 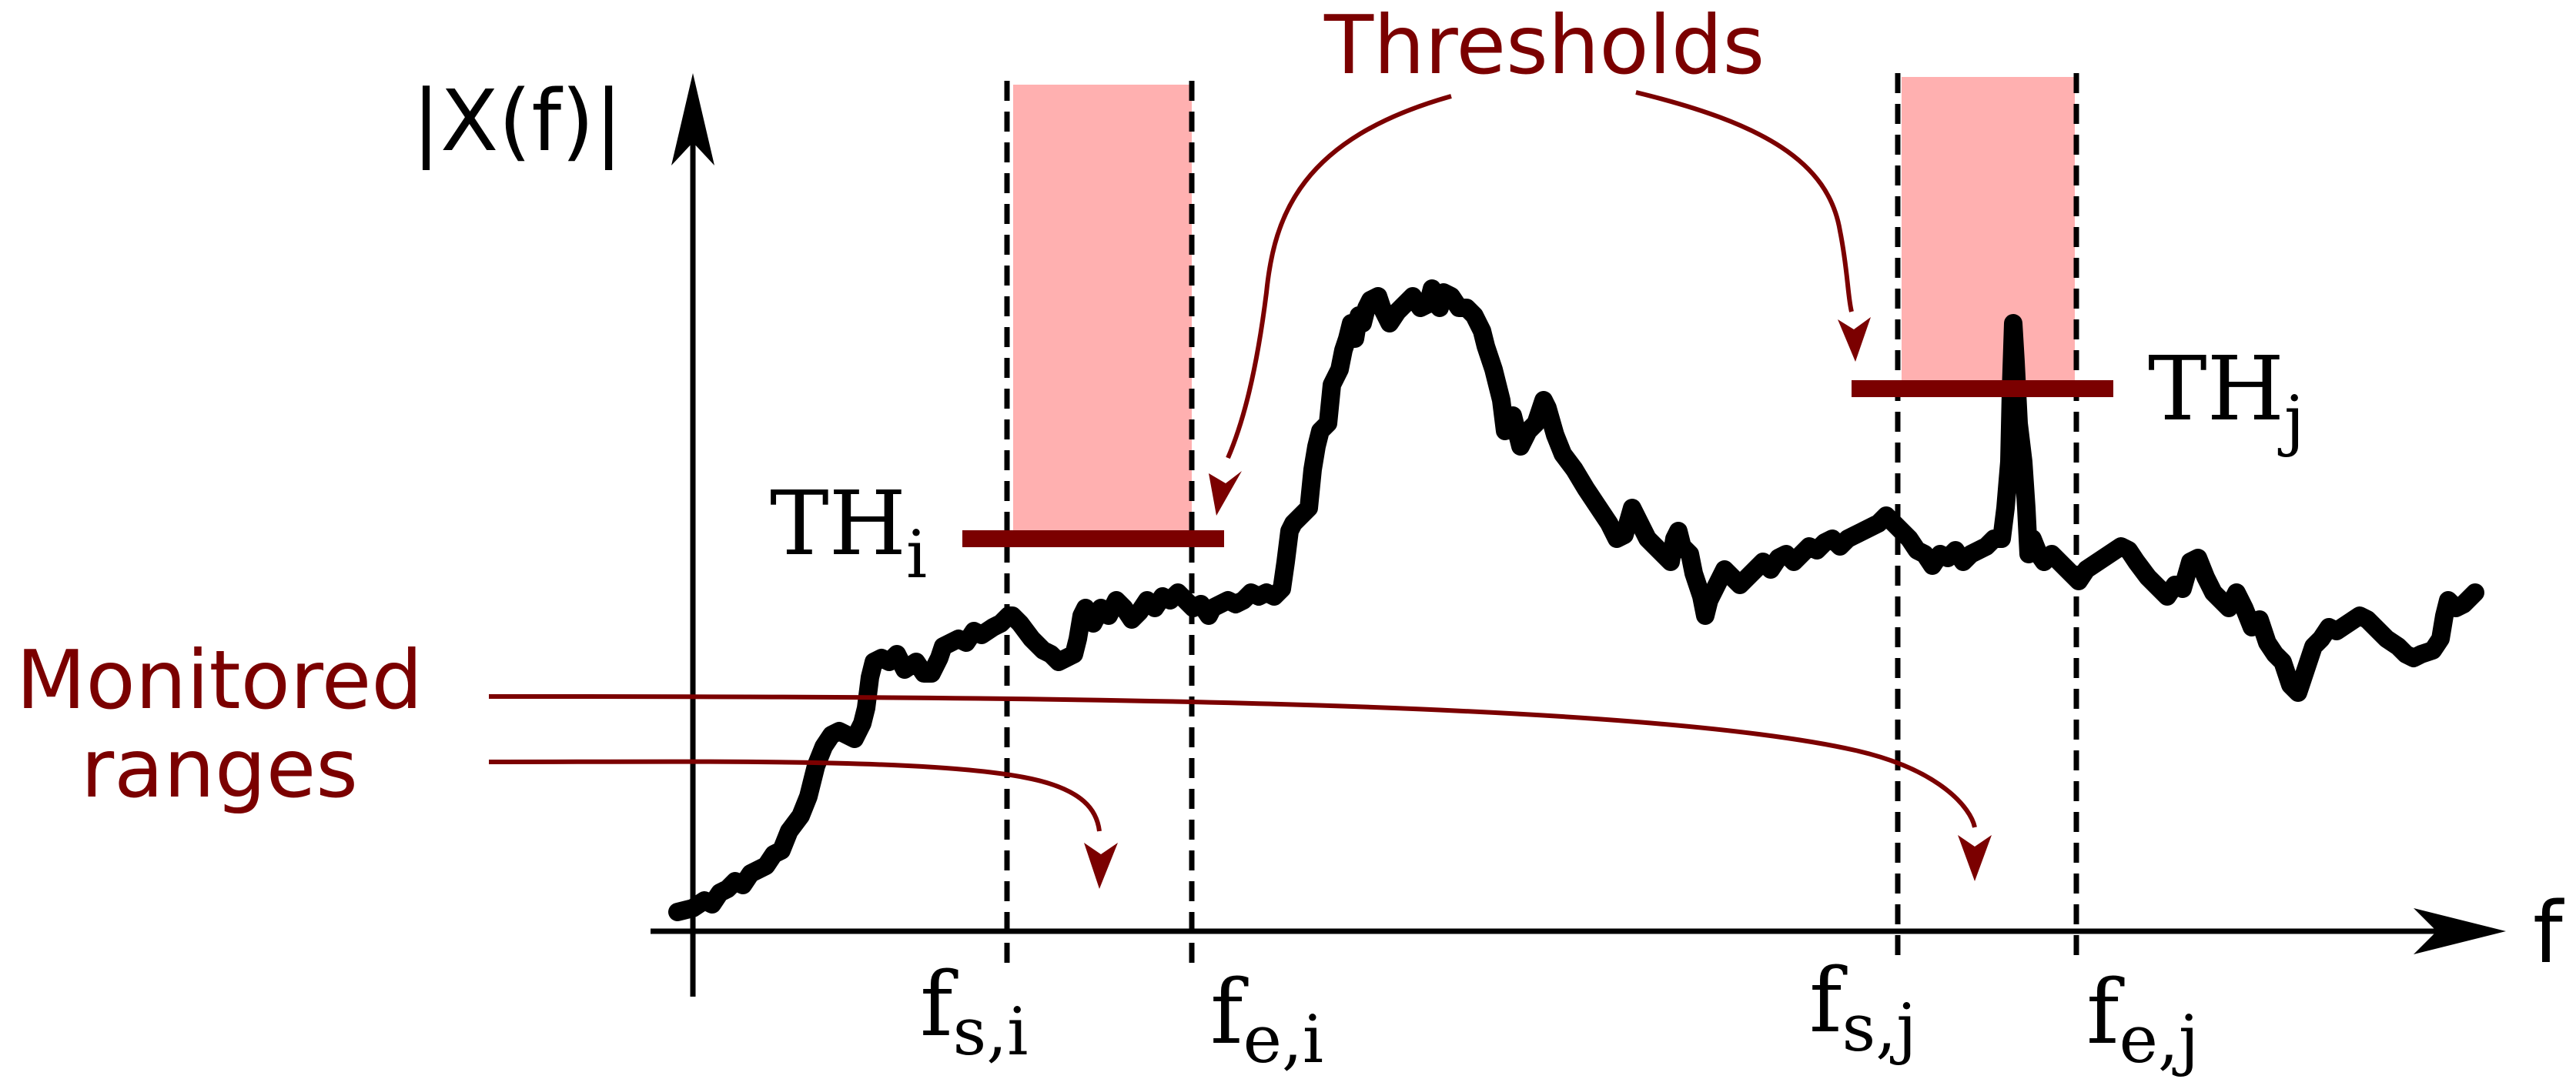 I want to click on range-label-fe-i-sub: e,i, so click(x=1284, y=1040).